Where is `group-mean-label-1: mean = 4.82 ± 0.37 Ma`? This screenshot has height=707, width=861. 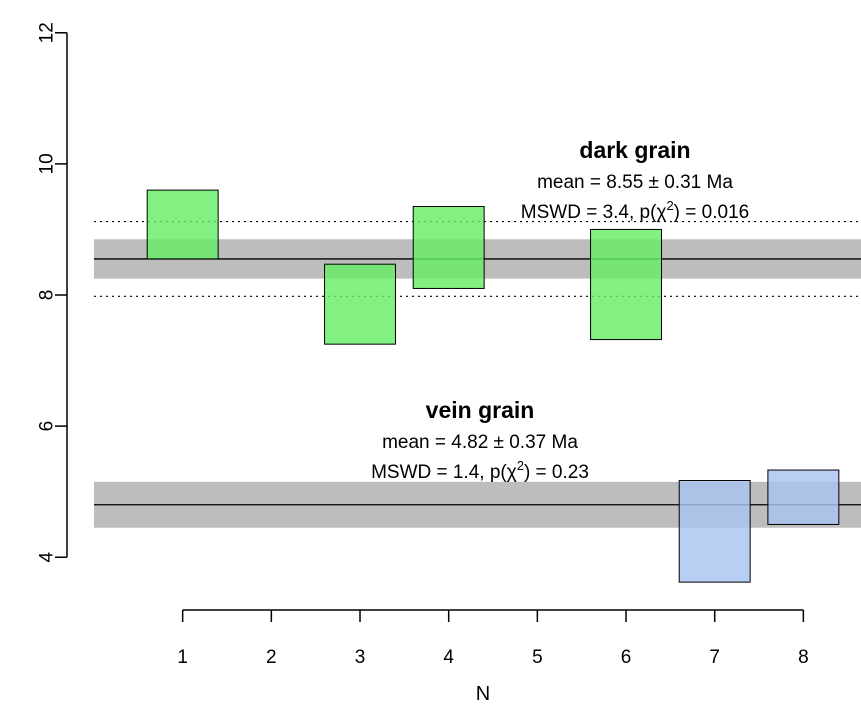 group-mean-label-1: mean = 4.82 ± 0.37 Ma is located at coordinates (480, 442).